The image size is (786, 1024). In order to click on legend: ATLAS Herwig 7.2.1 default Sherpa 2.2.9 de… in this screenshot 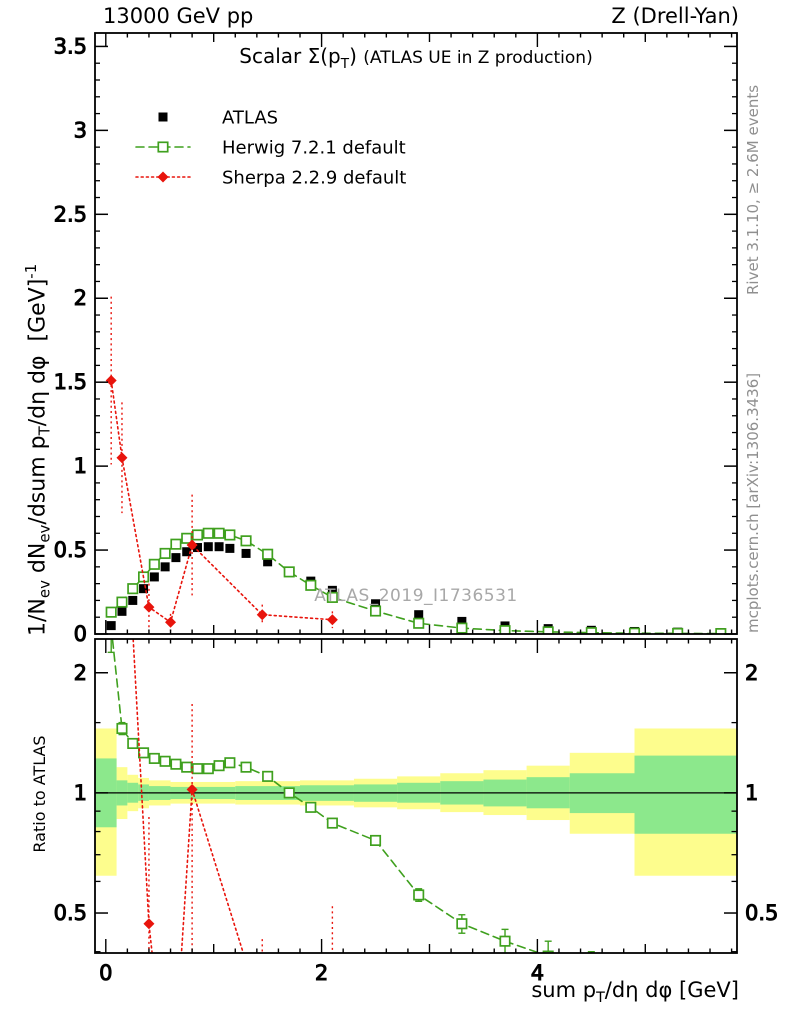, I will do `click(270, 148)`.